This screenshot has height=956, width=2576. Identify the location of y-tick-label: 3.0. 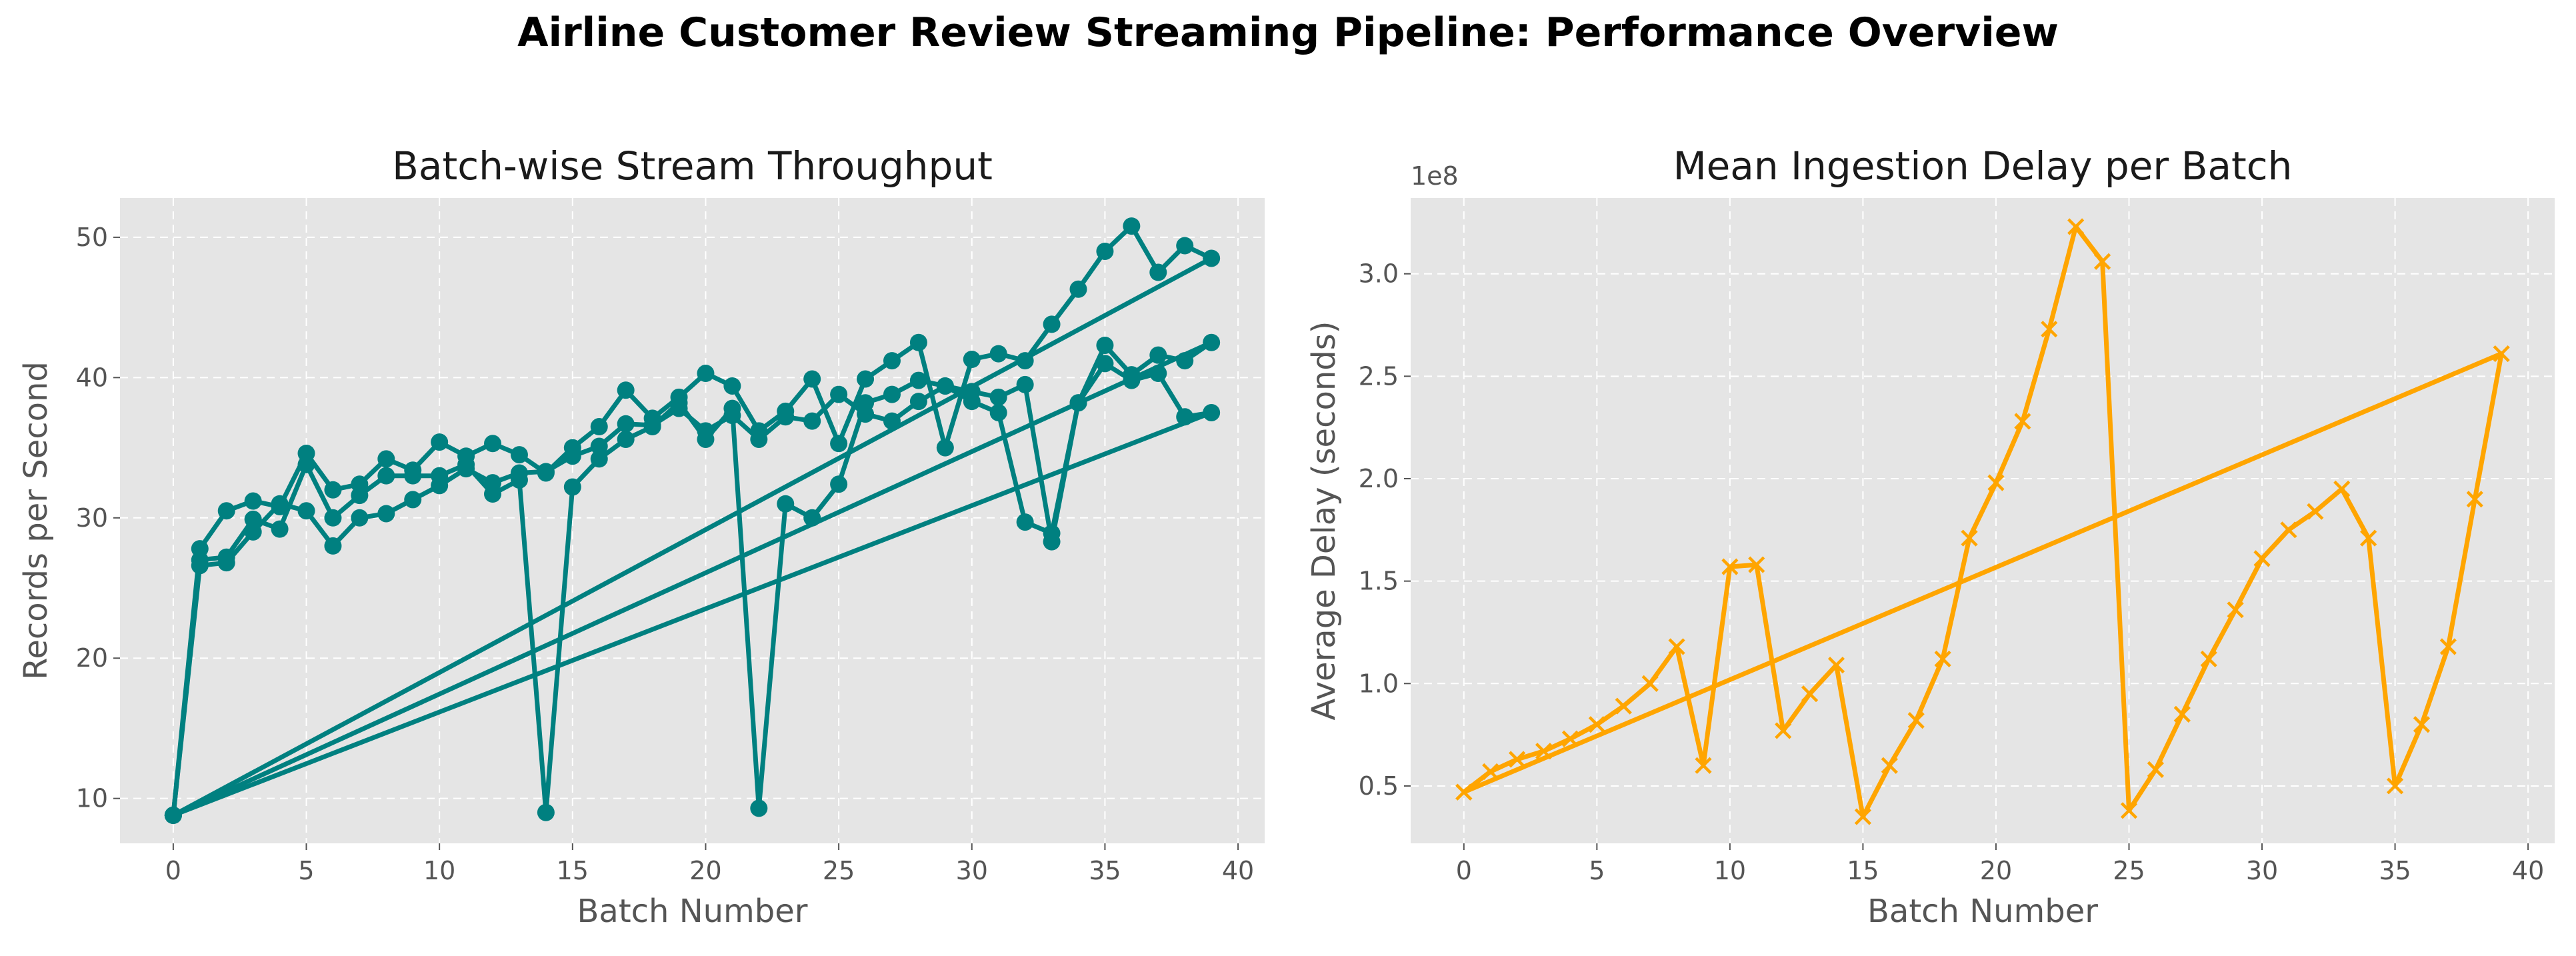
(1379, 274).